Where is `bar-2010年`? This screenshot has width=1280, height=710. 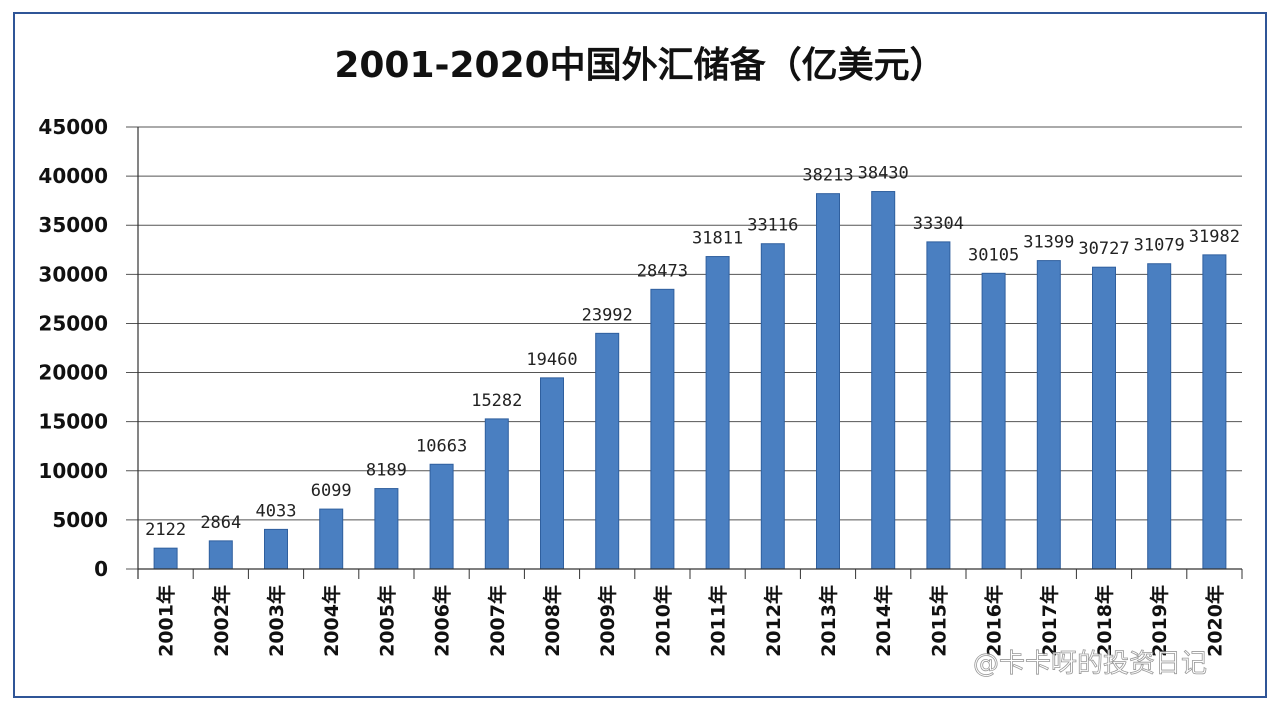 bar-2010年 is located at coordinates (662, 429).